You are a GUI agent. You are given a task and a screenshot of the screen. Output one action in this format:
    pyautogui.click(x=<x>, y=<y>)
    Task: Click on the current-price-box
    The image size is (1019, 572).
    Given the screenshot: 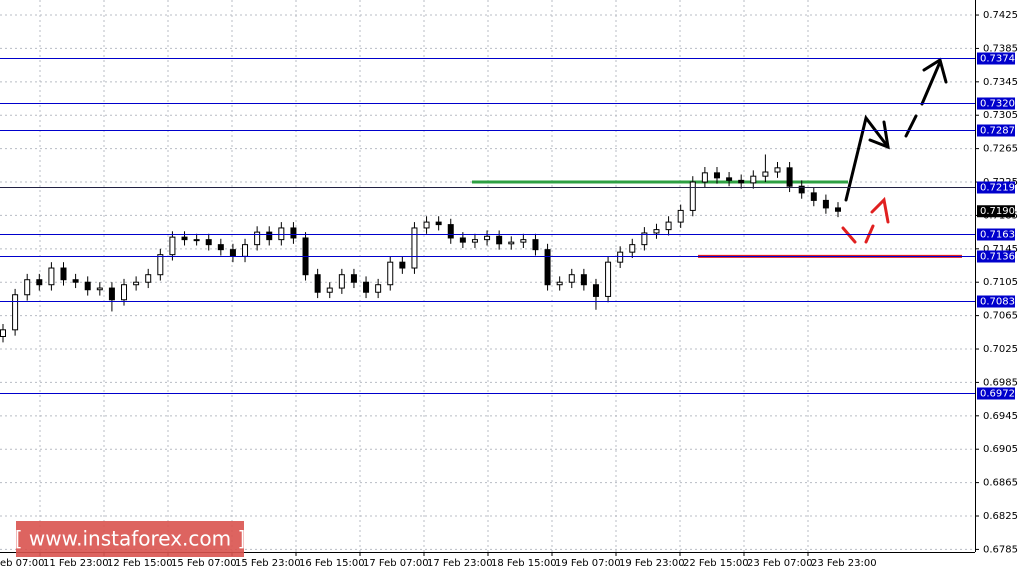 What is the action you would take?
    pyautogui.click(x=996, y=211)
    